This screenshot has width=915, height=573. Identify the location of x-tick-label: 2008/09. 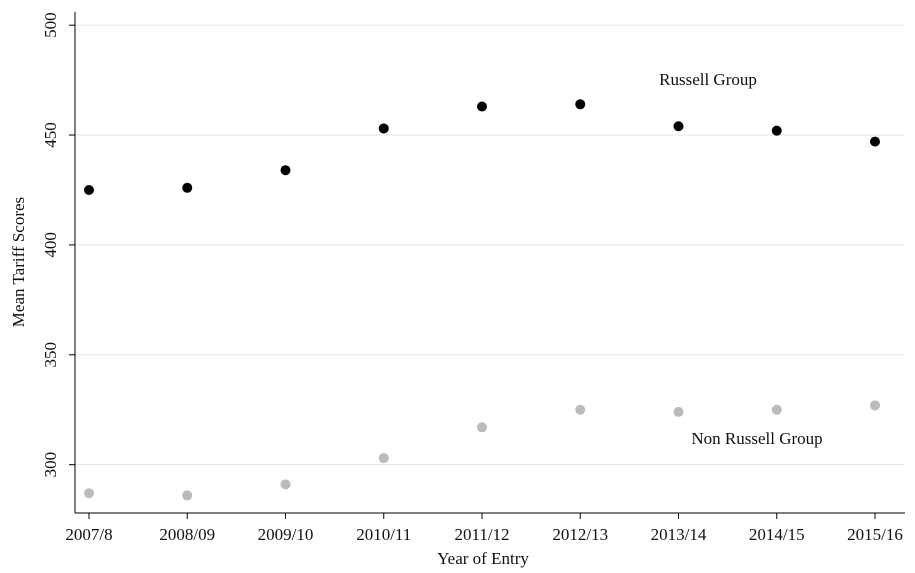
(187, 534).